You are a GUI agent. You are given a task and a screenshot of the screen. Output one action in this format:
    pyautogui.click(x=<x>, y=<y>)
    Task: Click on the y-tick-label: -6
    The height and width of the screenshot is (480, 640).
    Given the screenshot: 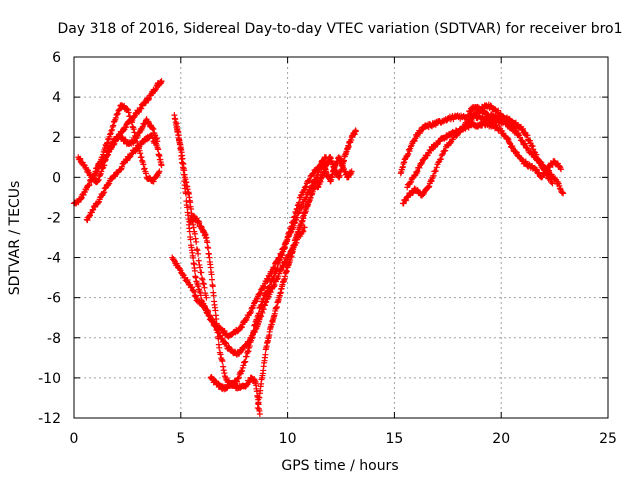 What is the action you would take?
    pyautogui.click(x=54, y=299)
    